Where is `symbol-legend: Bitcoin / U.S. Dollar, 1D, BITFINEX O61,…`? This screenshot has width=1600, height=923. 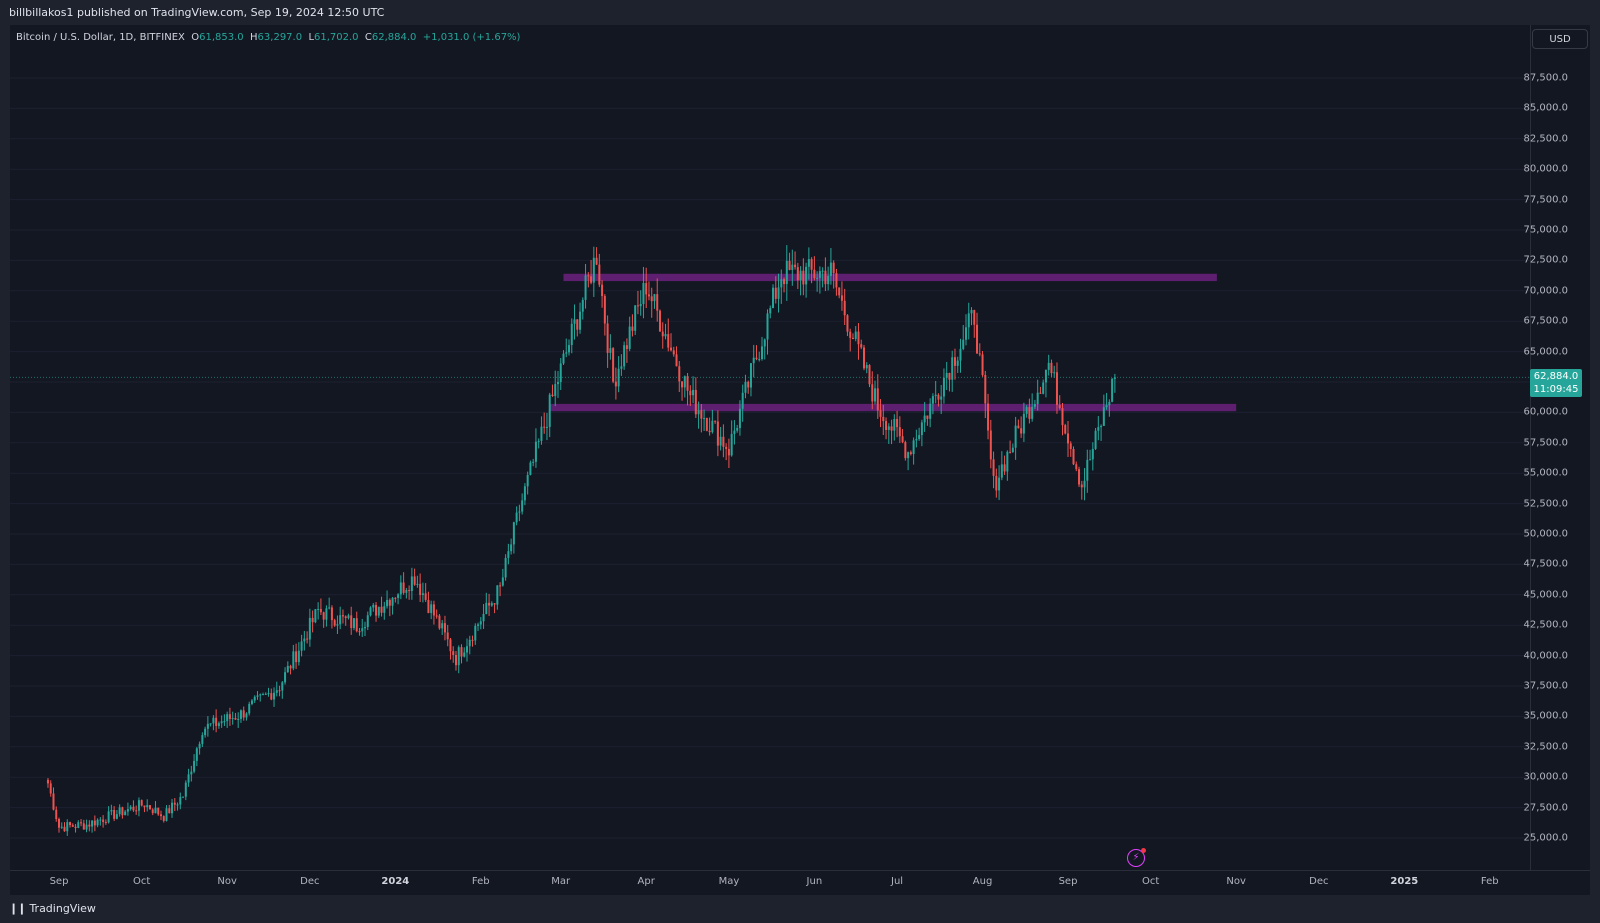 symbol-legend: Bitcoin / U.S. Dollar, 1D, BITFINEX O61,… is located at coordinates (268, 38).